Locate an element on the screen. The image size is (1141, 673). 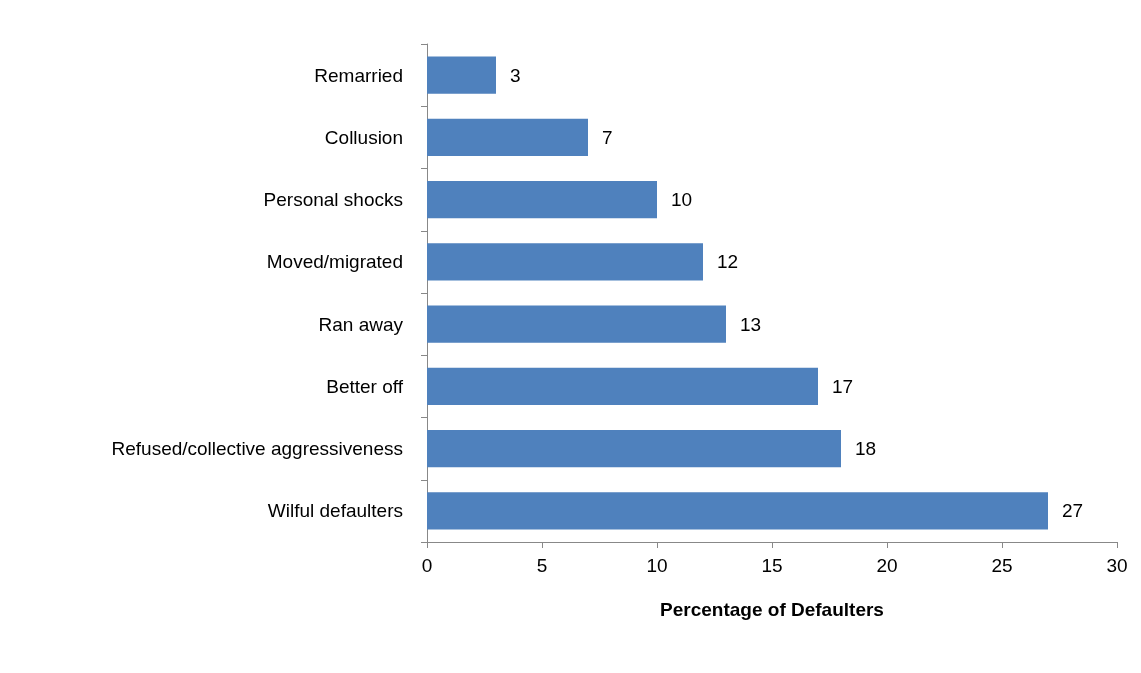
x-axis-title: Percentage of Defaulters is located at coordinates (772, 609).